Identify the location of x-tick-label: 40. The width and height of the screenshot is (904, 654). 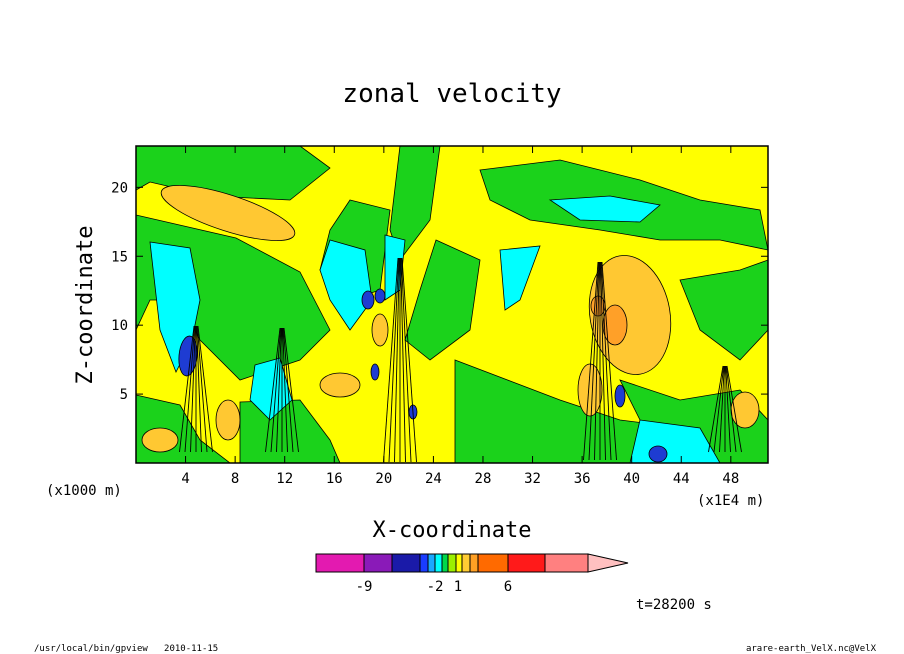
(631, 479).